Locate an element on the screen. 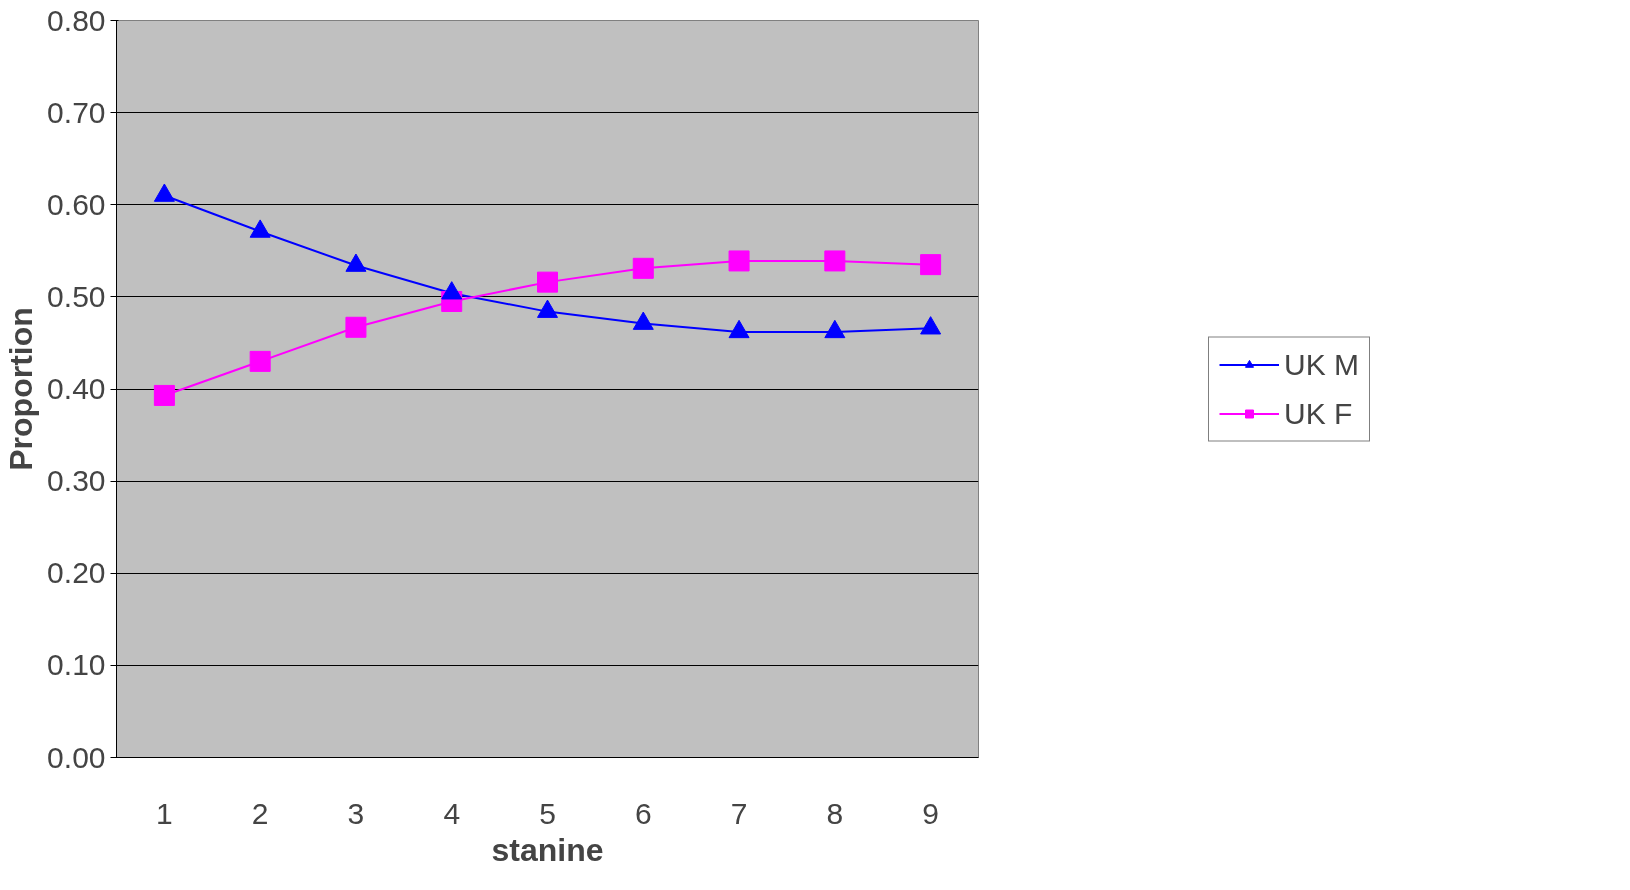 This screenshot has width=1630, height=890. x-tick-label: 8 is located at coordinates (835, 813).